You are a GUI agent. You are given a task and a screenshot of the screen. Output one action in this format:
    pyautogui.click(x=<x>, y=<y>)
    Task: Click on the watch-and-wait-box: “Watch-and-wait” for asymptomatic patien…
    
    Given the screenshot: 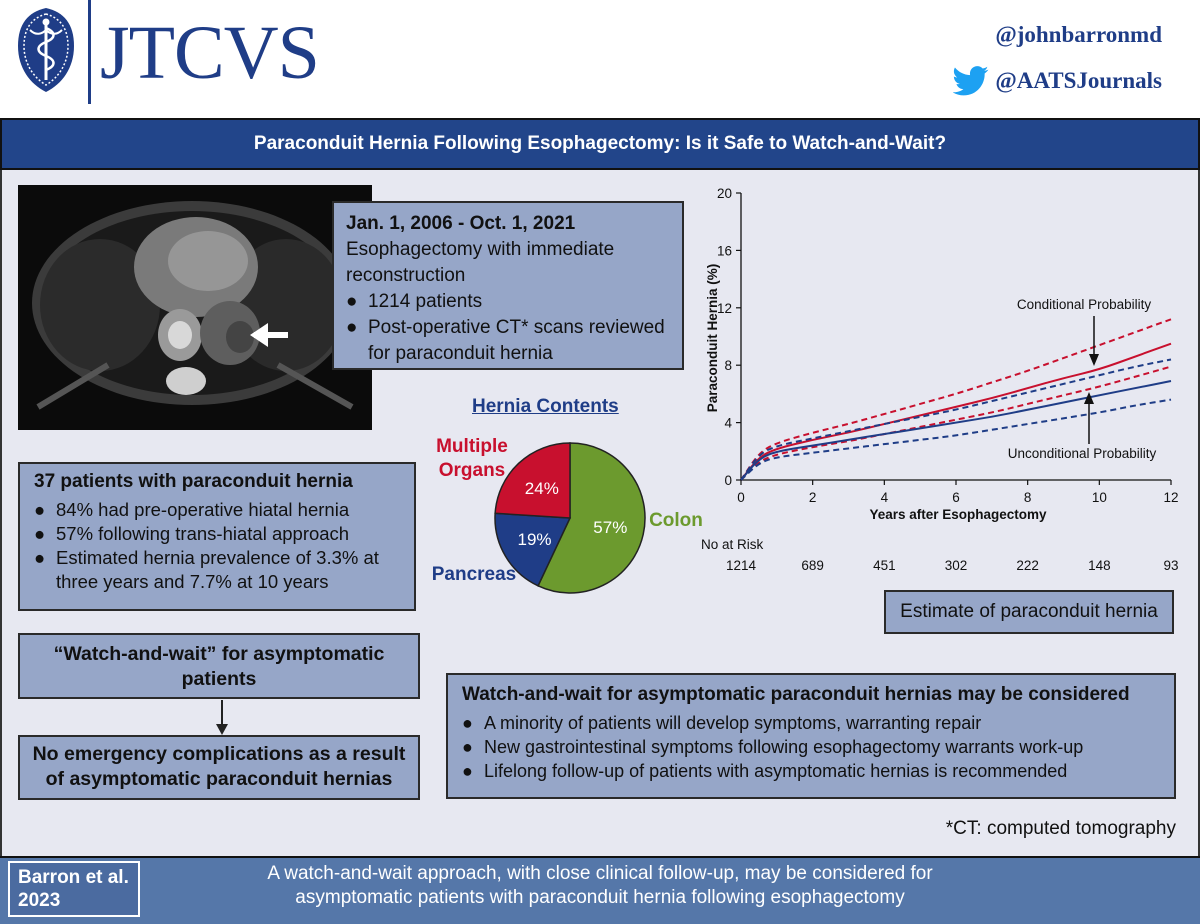 What is the action you would take?
    pyautogui.click(x=219, y=666)
    